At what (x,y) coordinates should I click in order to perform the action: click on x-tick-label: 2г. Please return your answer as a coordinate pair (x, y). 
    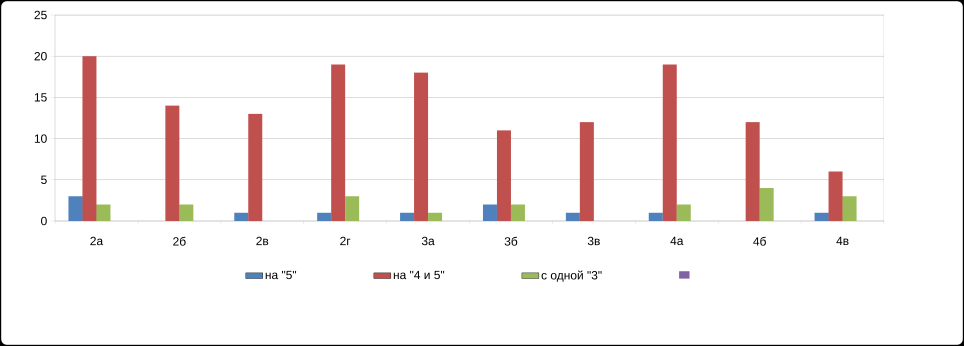
    Looking at the image, I should click on (345, 241).